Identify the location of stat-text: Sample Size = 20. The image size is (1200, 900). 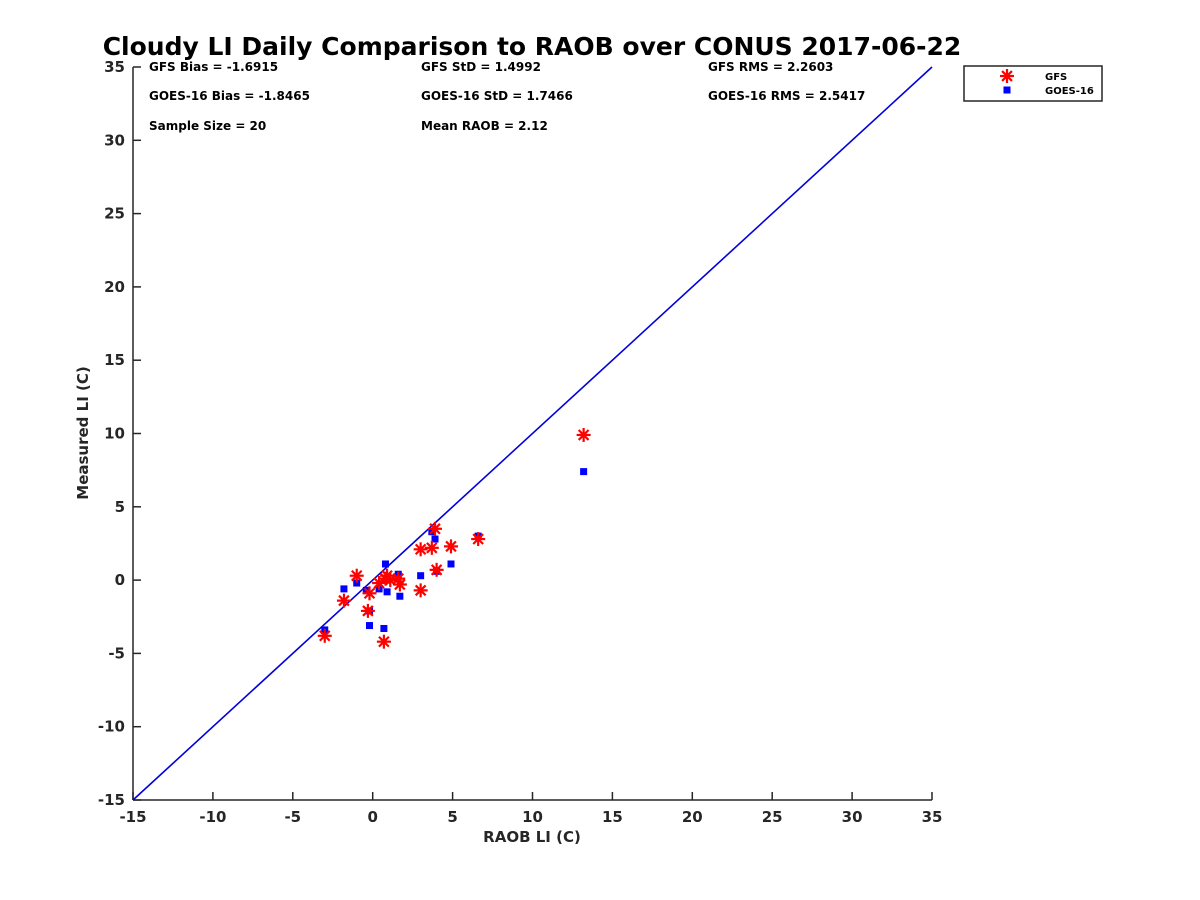
(207, 126).